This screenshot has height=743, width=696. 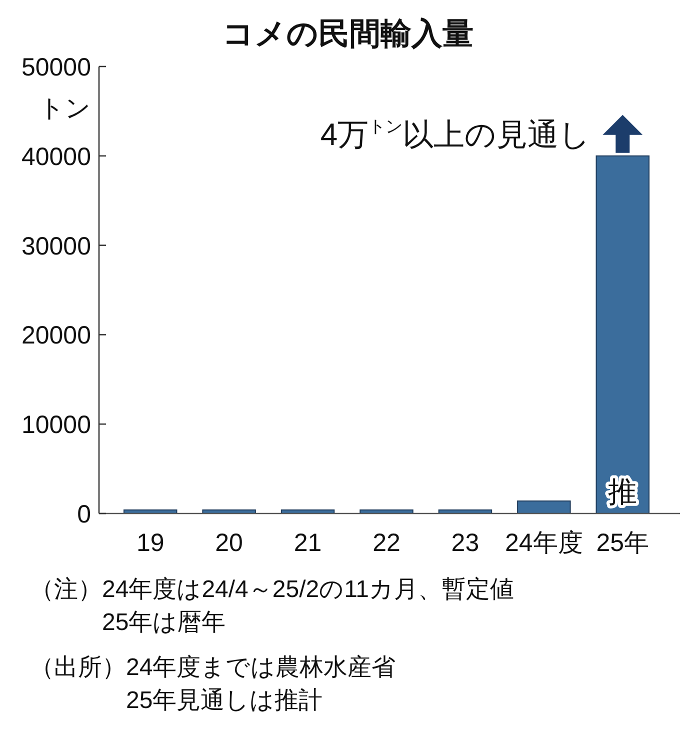 What do you see at coordinates (213, 684) in the screenshot?
I see `text: （出所）24年度までは農林水産省 25年見通しは推計` at bounding box center [213, 684].